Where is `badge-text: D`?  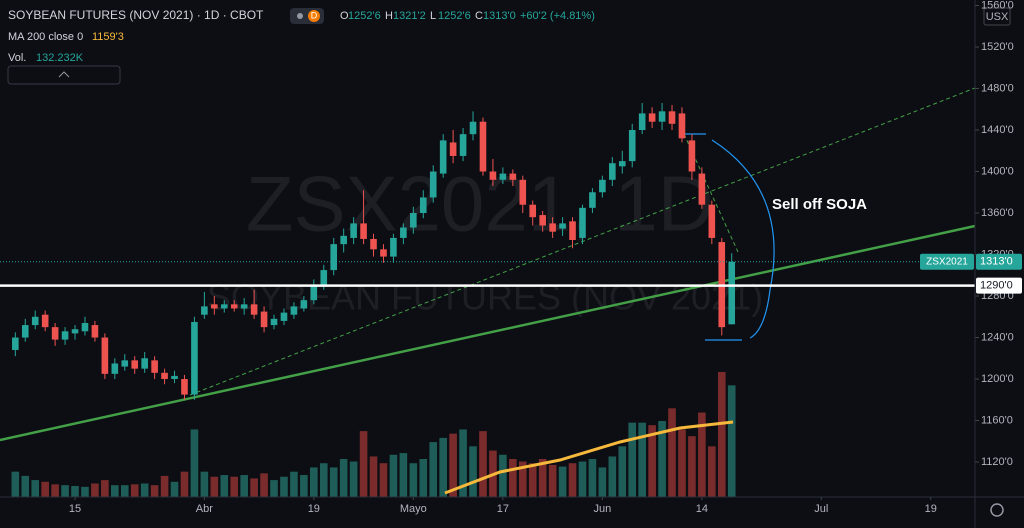
badge-text: D is located at coordinates (314, 15).